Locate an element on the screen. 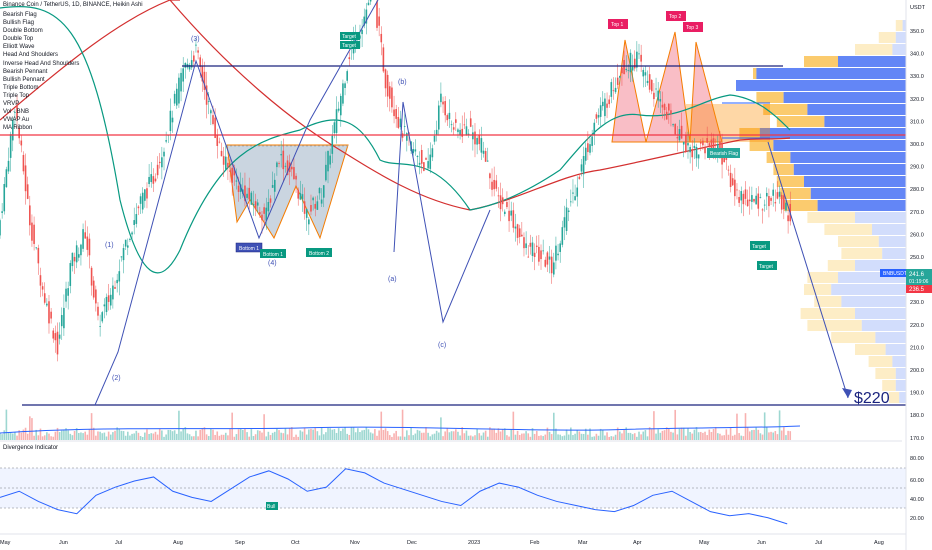  price-tick: 200.0 is located at coordinates (917, 371).